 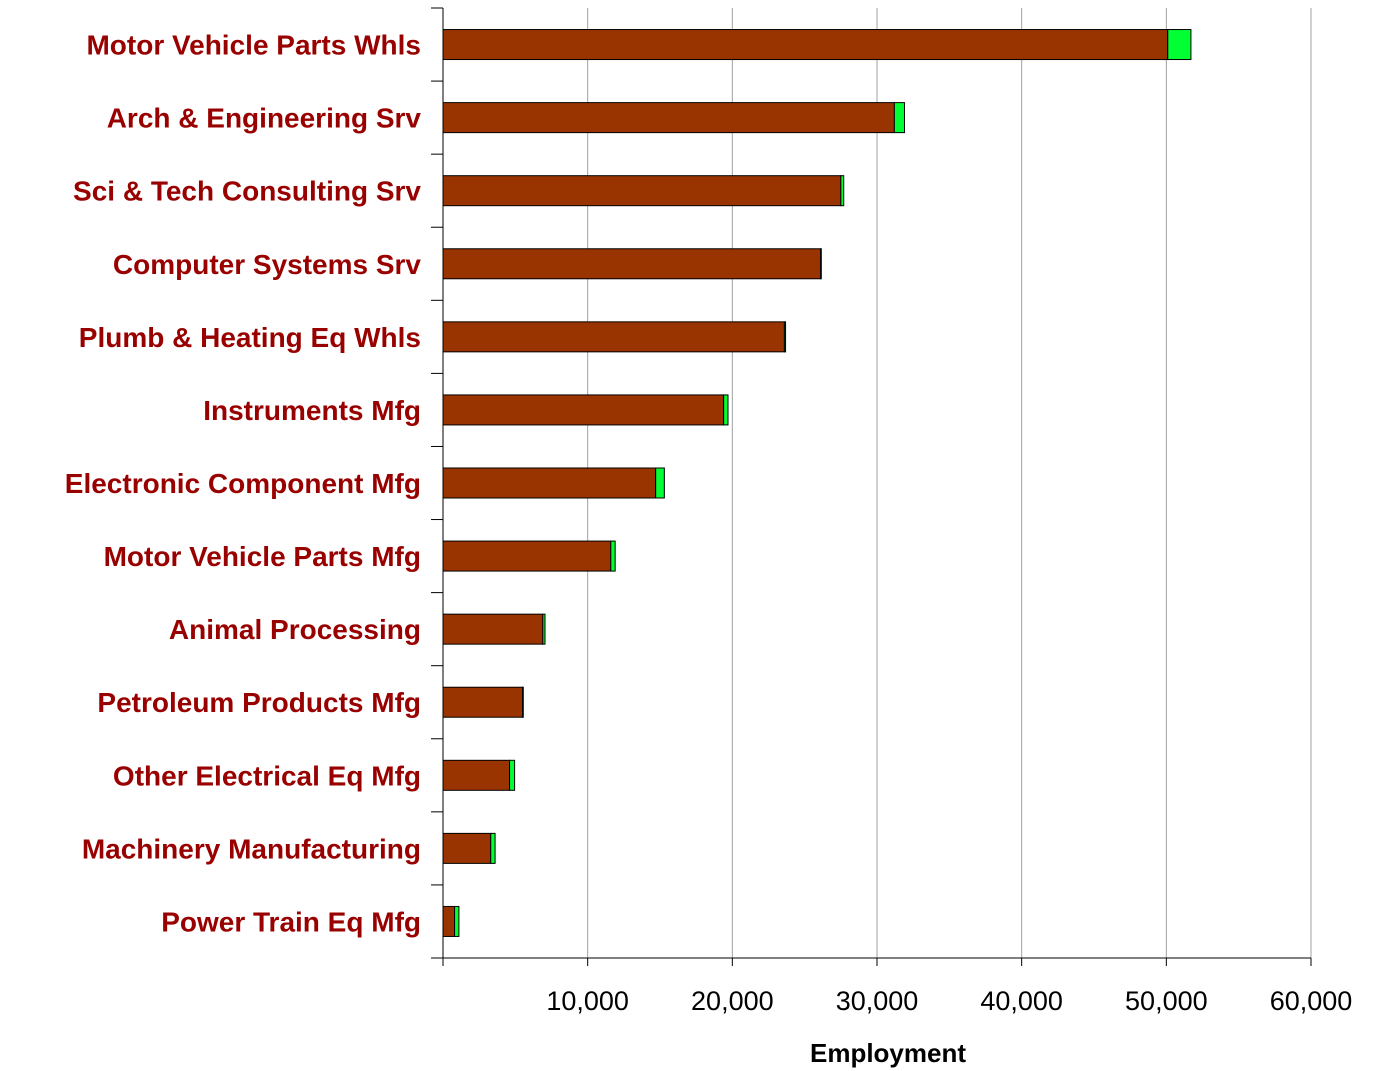 I want to click on category-label: Petroleum Products Mfg, so click(x=259, y=702).